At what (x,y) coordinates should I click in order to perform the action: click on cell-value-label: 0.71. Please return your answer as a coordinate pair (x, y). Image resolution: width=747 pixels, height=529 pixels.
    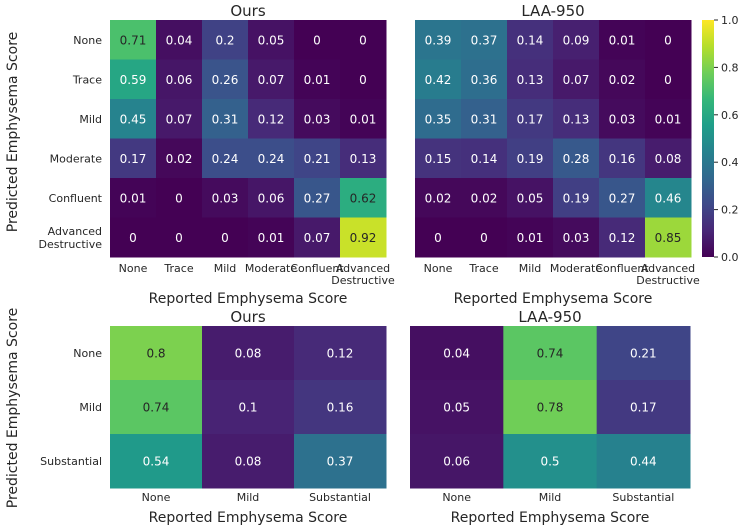
    Looking at the image, I should click on (133, 40).